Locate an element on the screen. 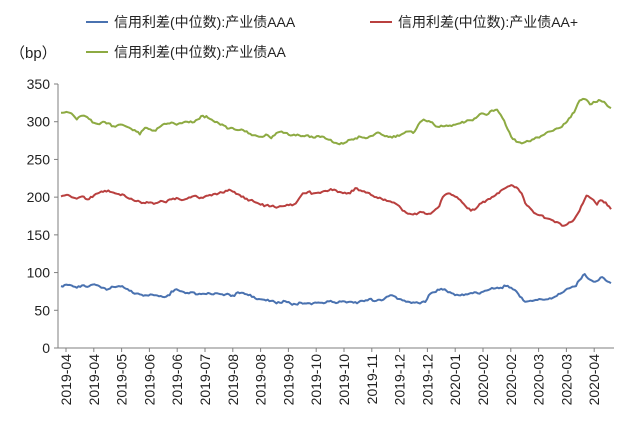  y-tick-label: 50 is located at coordinates (42, 310).